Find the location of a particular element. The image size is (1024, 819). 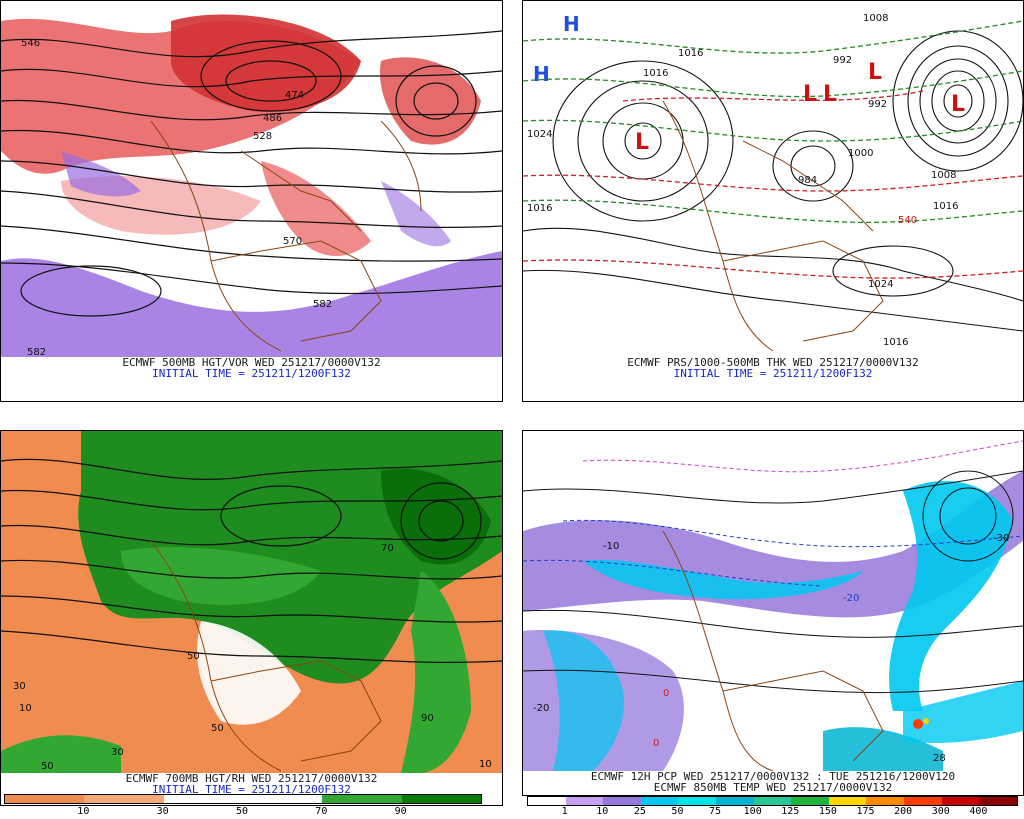

contour-label: 570 is located at coordinates (292, 241).